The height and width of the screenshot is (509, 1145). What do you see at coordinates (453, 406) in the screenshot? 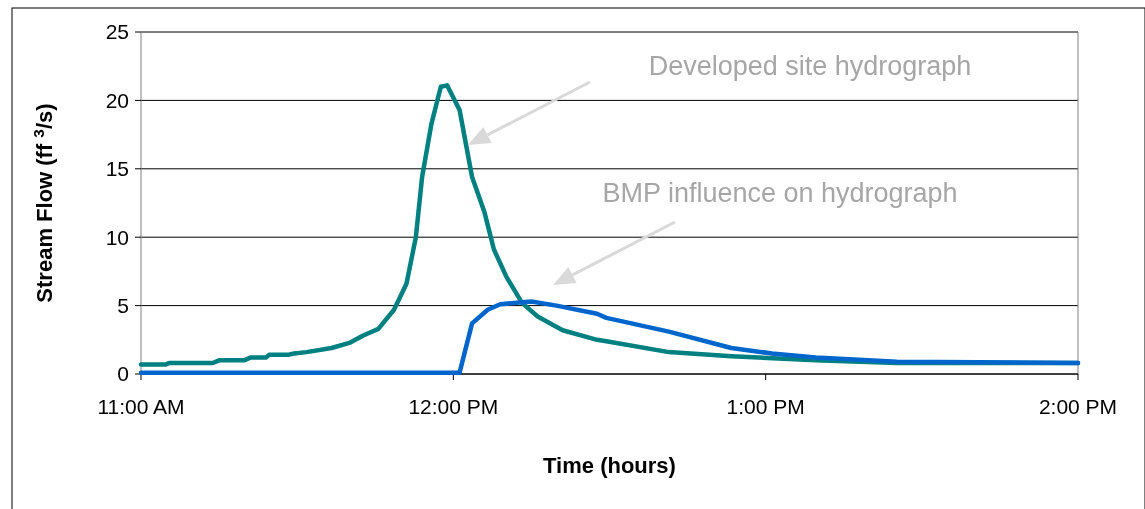
I see `x-tick-label: 12:00 PM` at bounding box center [453, 406].